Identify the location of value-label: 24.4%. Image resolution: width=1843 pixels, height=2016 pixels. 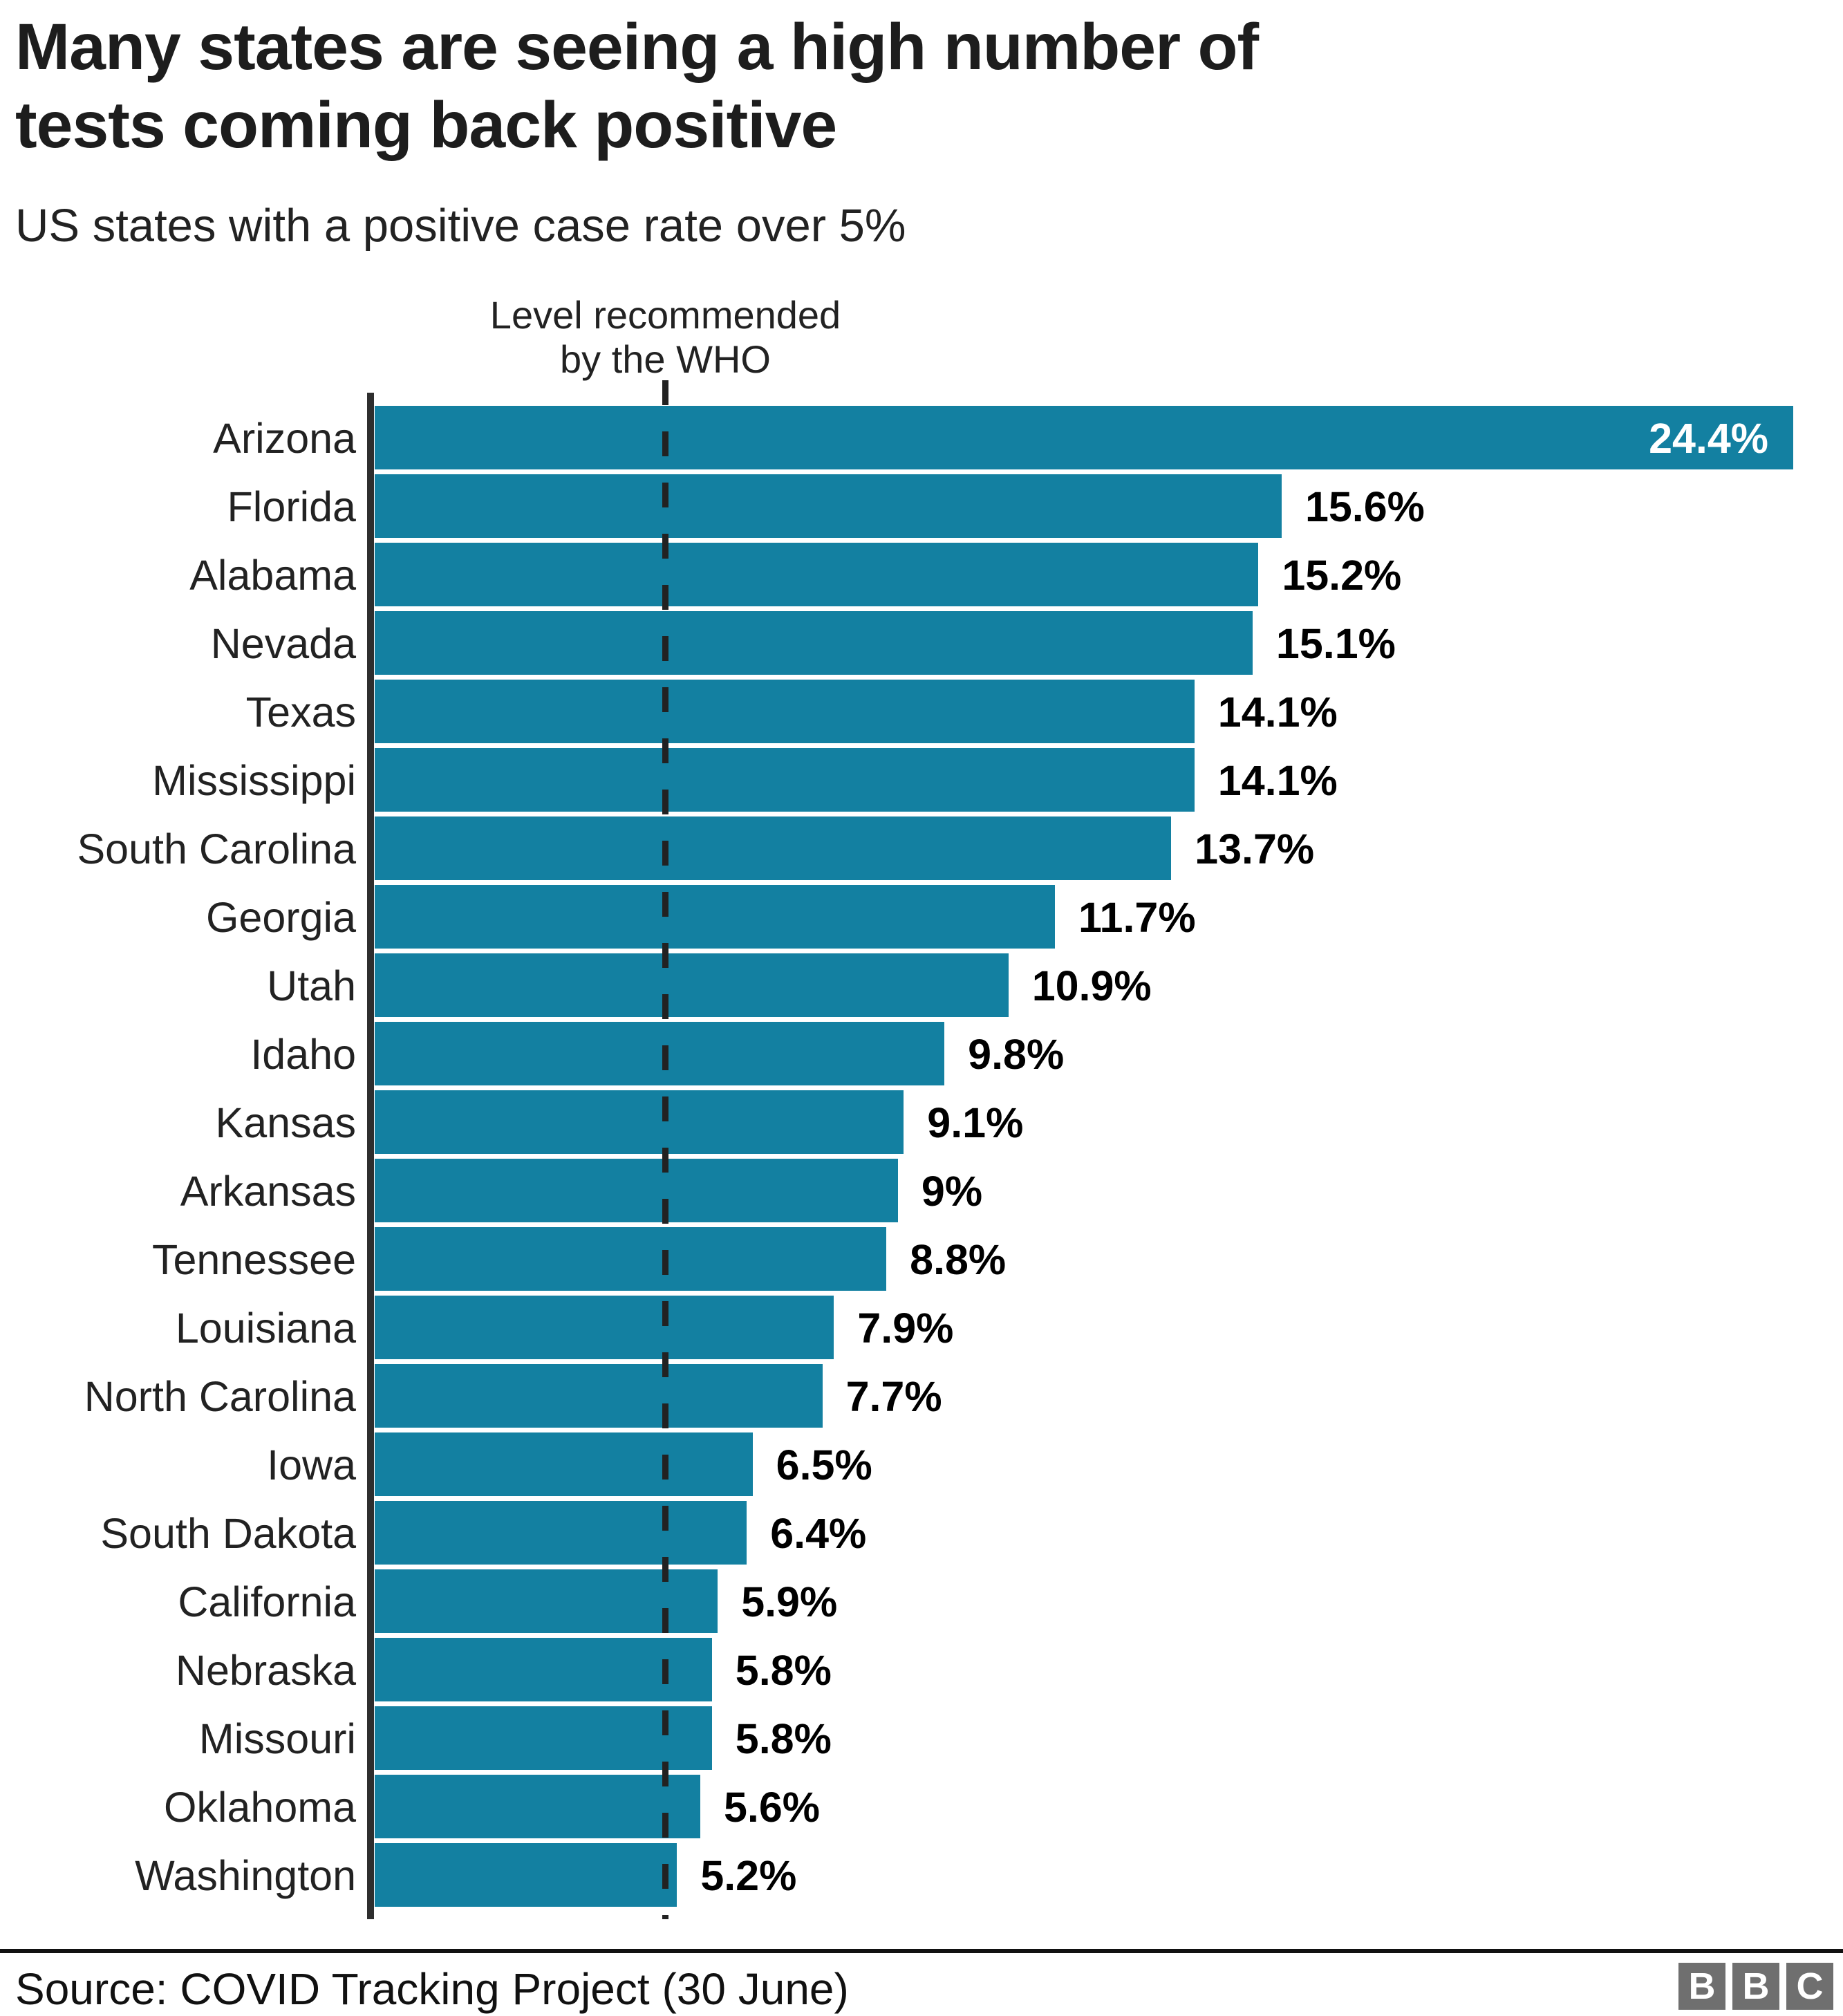
(1709, 438).